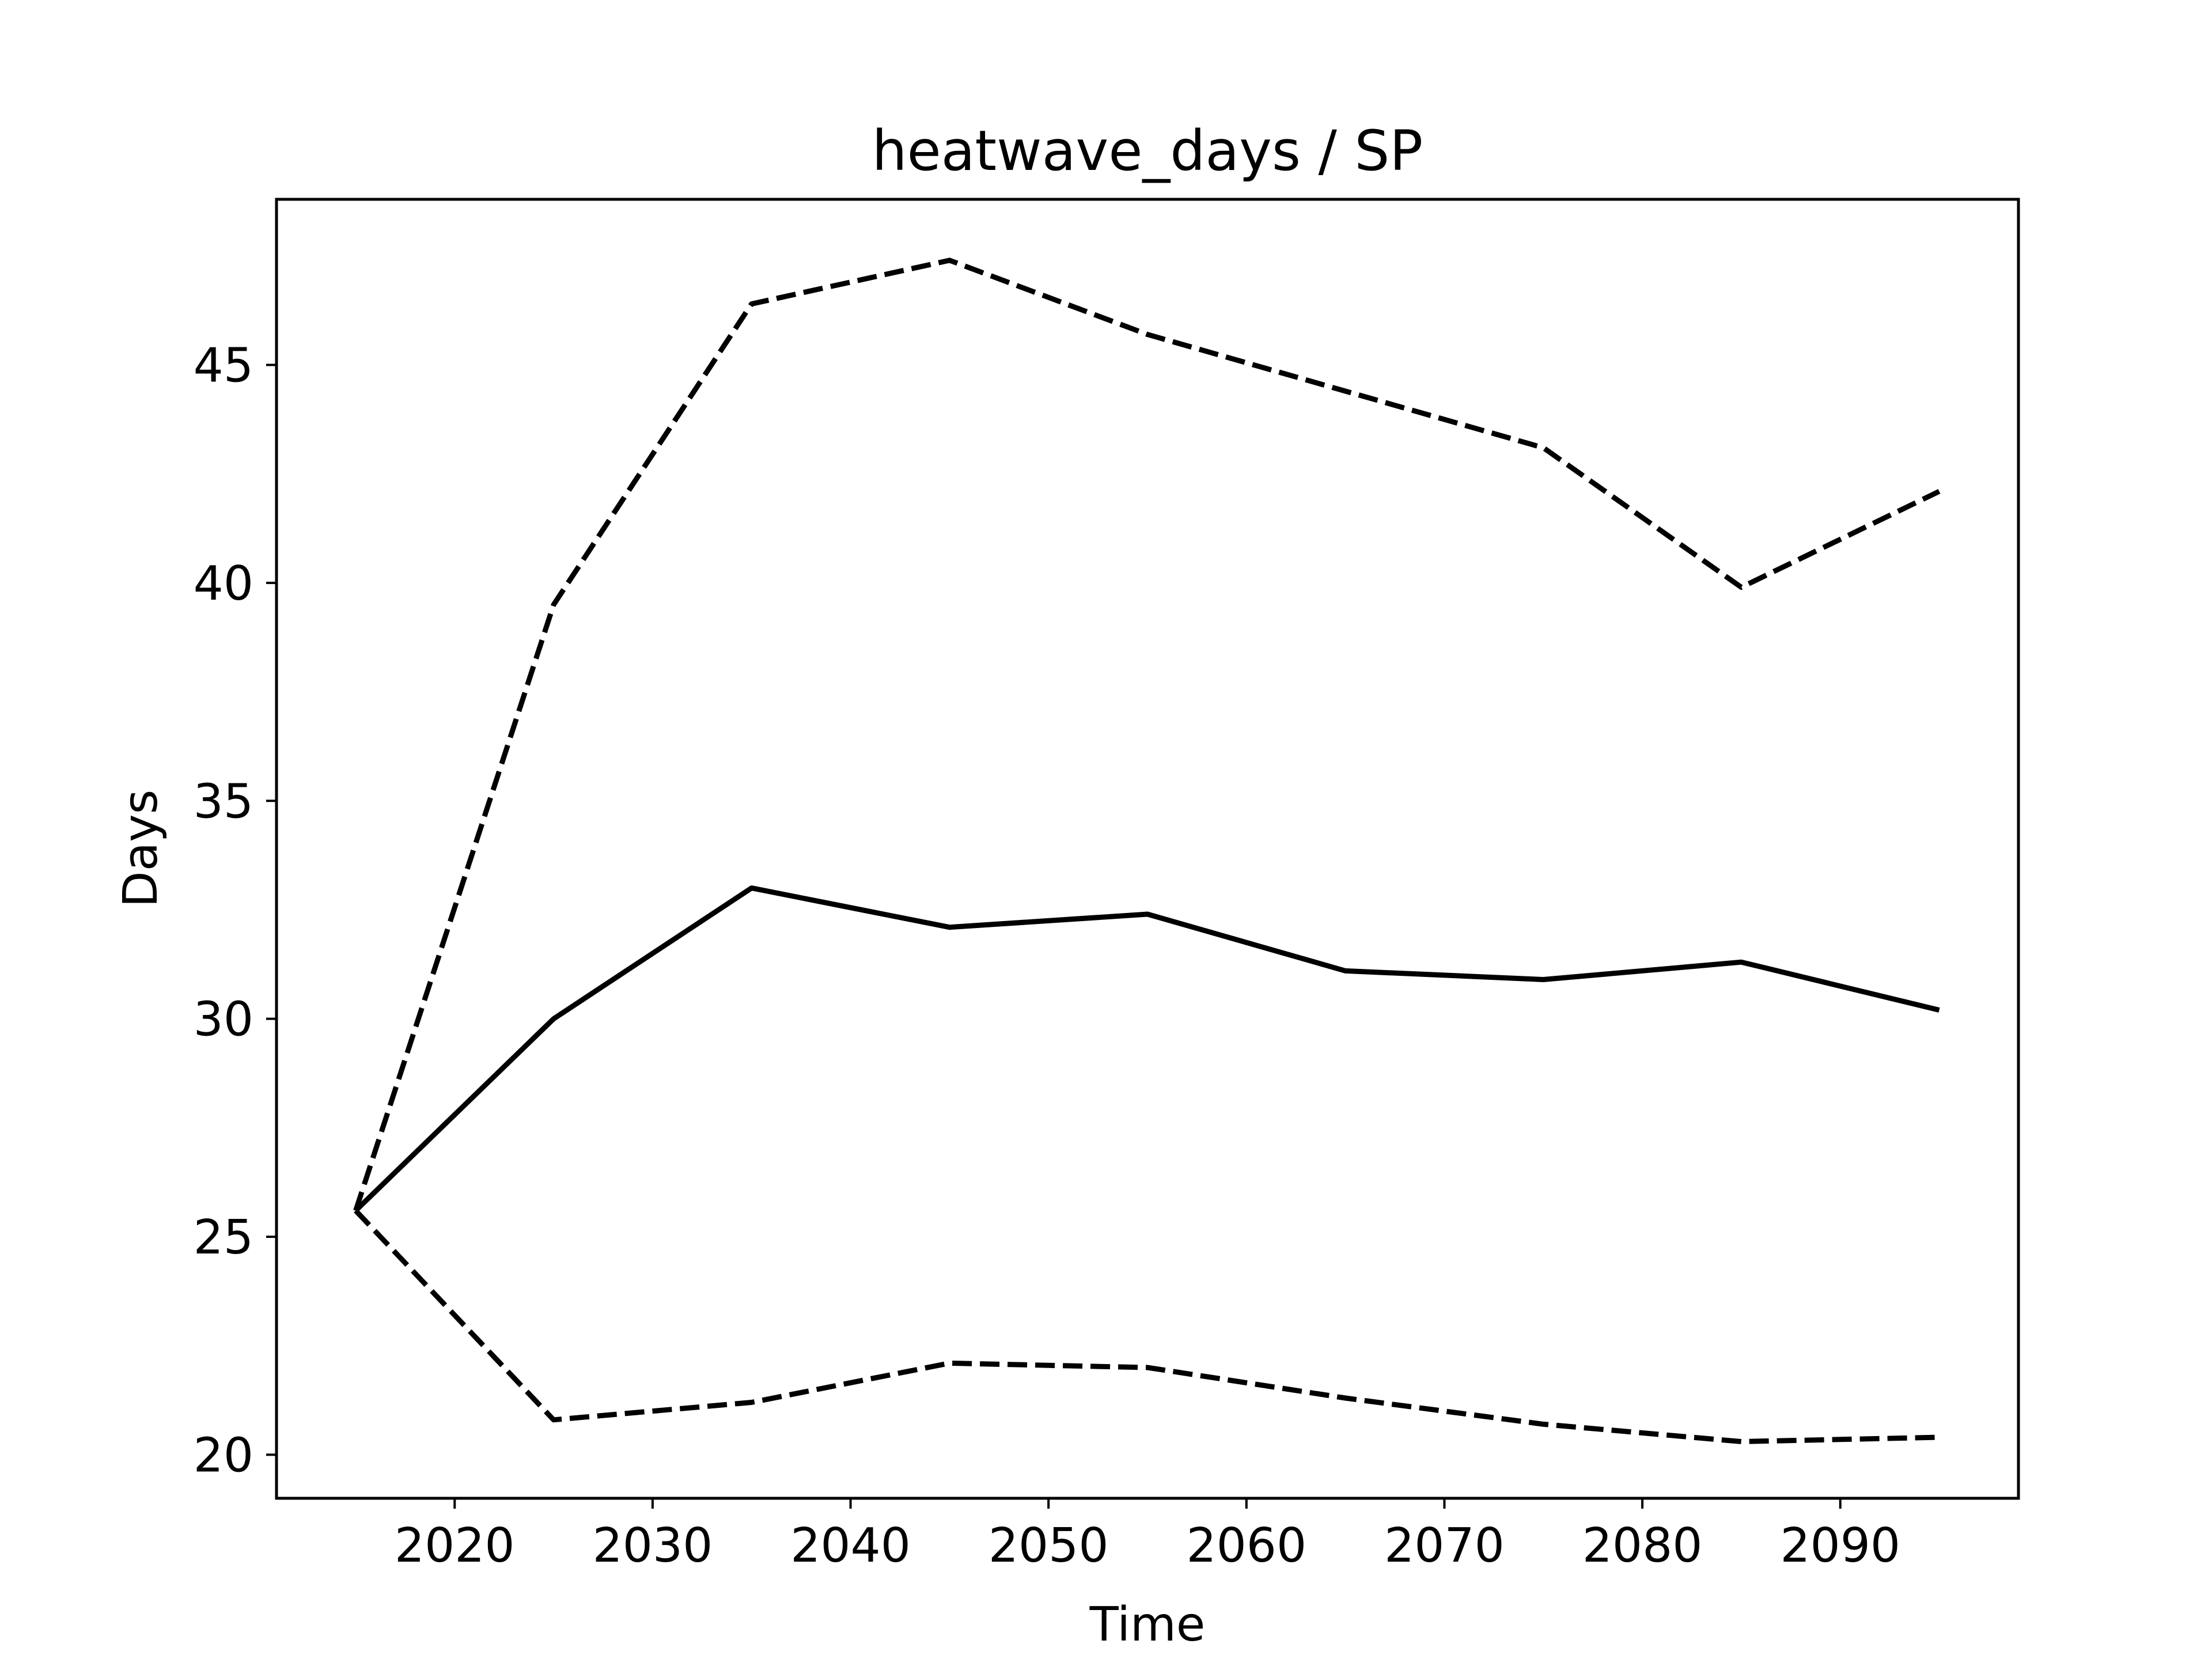  Describe the element at coordinates (850, 1545) in the screenshot. I see `x-tick-label: 2040` at that location.